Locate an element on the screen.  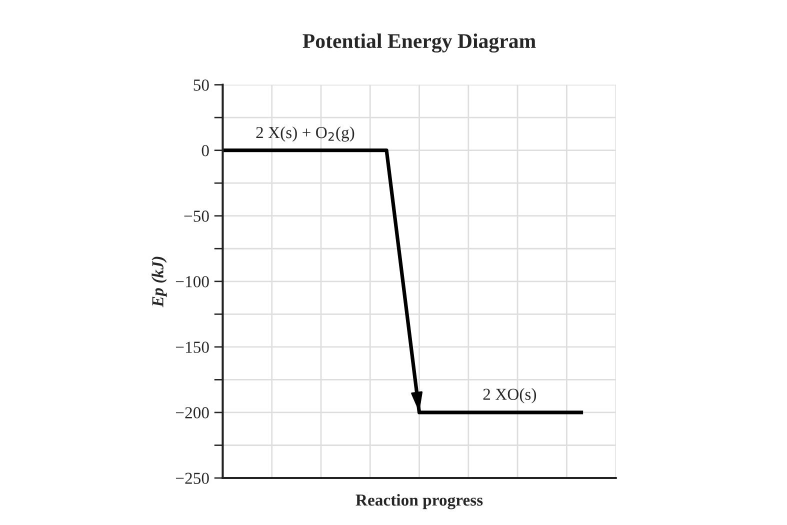
annotation: 2 X(s) + O$_{2}$(g) is located at coordinates (305, 134).